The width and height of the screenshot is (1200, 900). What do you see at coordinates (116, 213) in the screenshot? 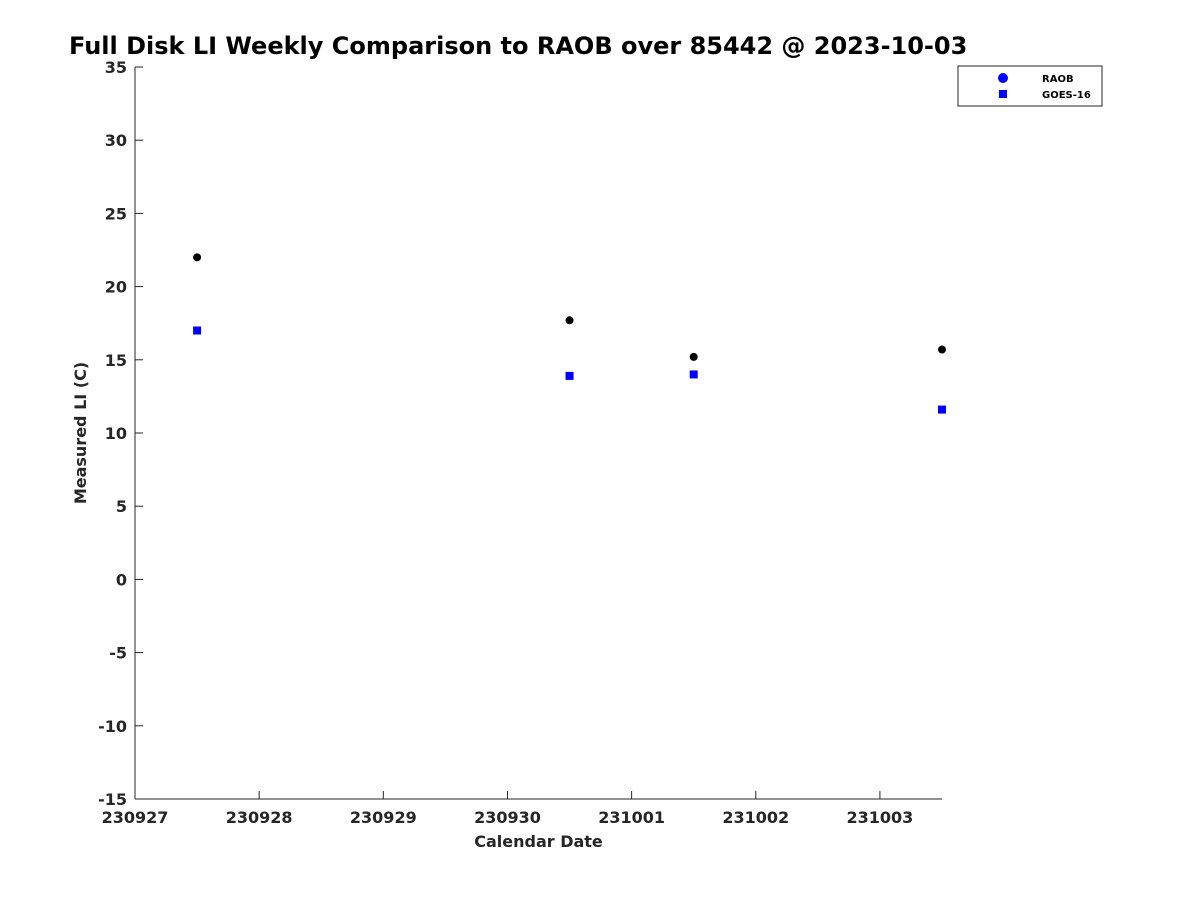
I see `y-tick-label: 25` at bounding box center [116, 213].